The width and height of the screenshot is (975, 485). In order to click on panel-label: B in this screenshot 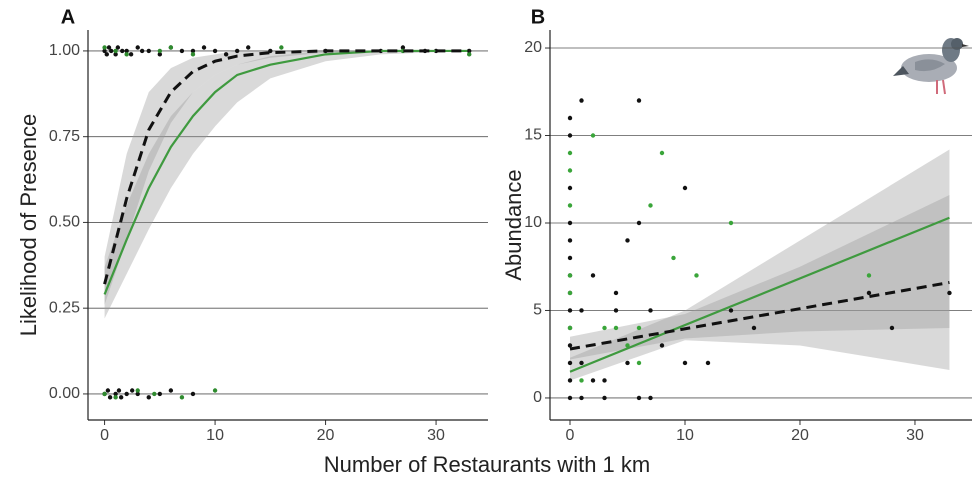, I will do `click(538, 17)`.